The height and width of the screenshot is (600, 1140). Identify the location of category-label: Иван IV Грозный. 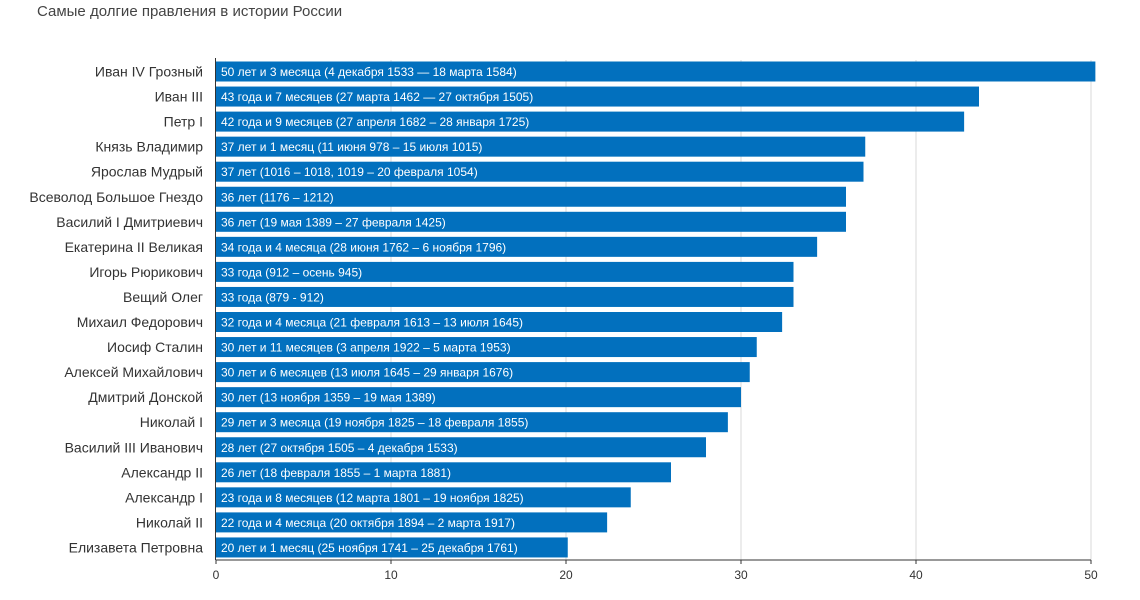
(149, 72).